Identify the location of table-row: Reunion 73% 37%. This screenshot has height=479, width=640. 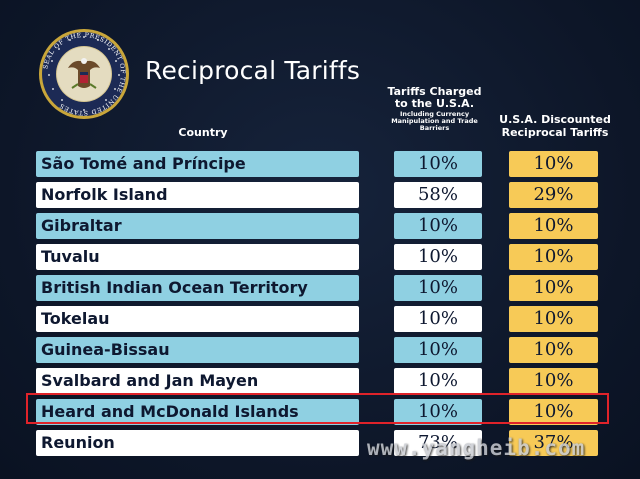
(320, 443).